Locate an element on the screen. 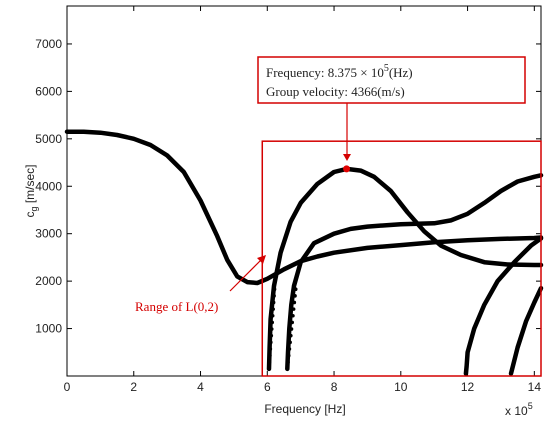  x-tick-label: 10 is located at coordinates (401, 387).